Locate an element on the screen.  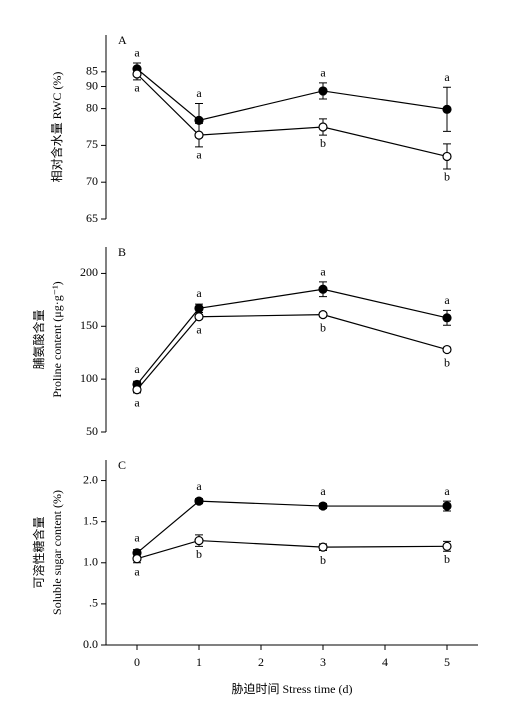
y-tick-label: 50 is located at coordinates (92, 431).